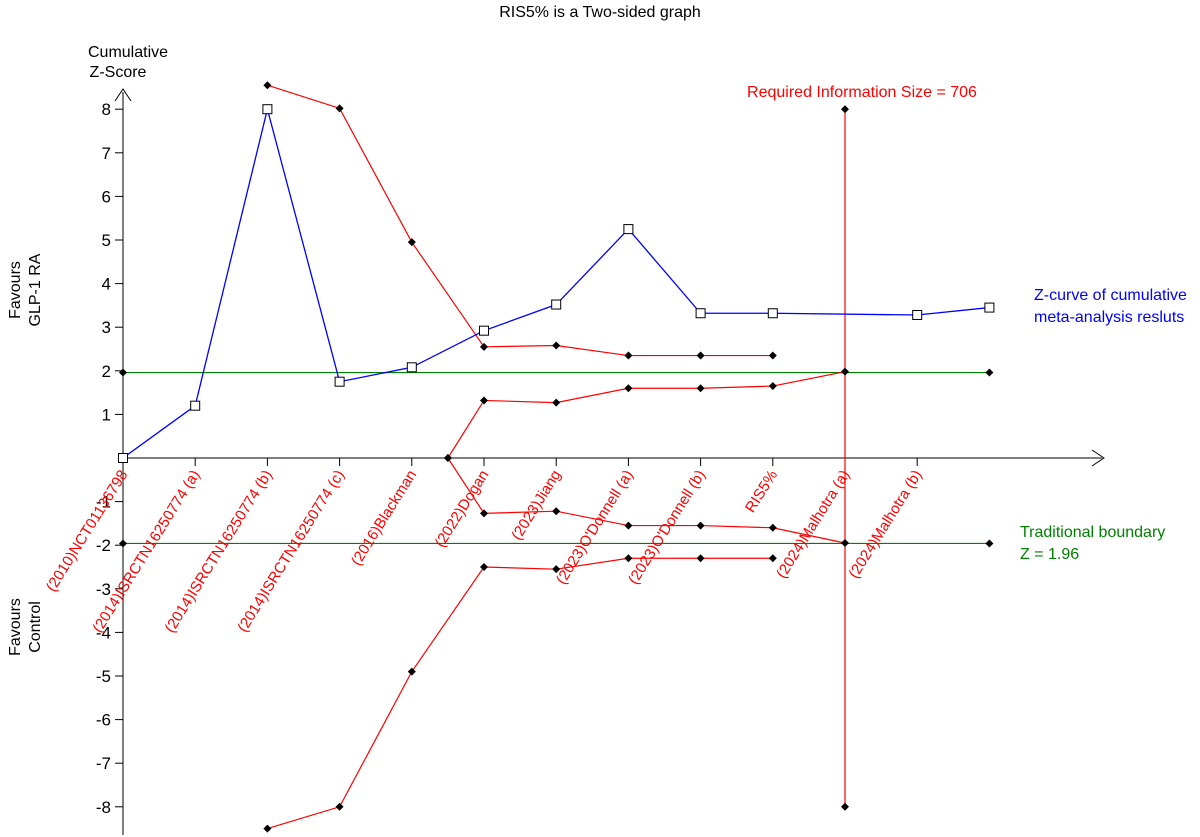 The height and width of the screenshot is (837, 1200). Describe the element at coordinates (103, 502) in the screenshot. I see `y-tick-label: -1` at that location.